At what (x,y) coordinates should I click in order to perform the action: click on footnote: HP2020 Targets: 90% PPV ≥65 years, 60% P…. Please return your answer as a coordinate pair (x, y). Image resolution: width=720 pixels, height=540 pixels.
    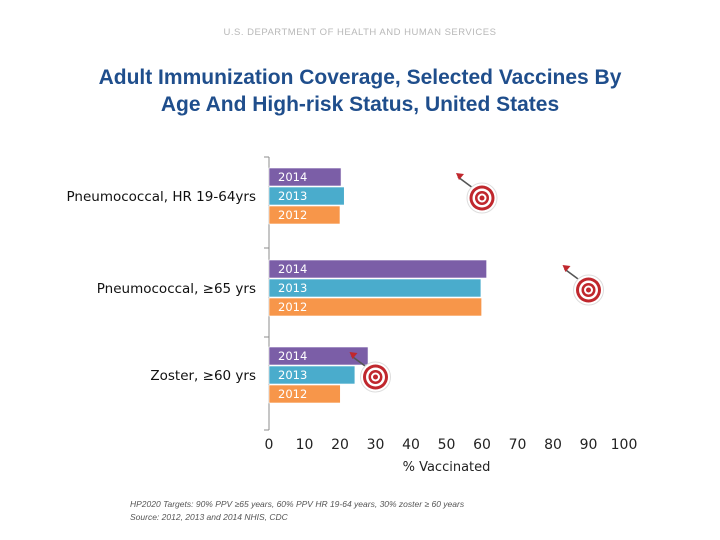
    Looking at the image, I should click on (297, 511).